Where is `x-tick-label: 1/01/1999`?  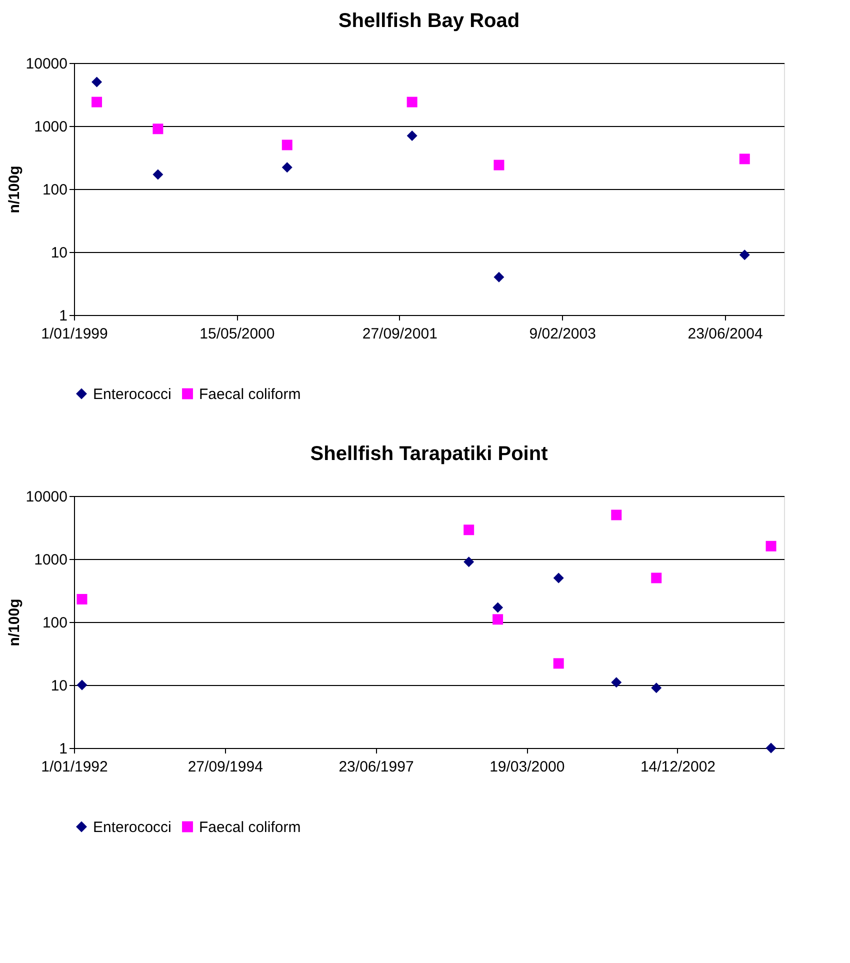
x-tick-label: 1/01/1999 is located at coordinates (74, 334).